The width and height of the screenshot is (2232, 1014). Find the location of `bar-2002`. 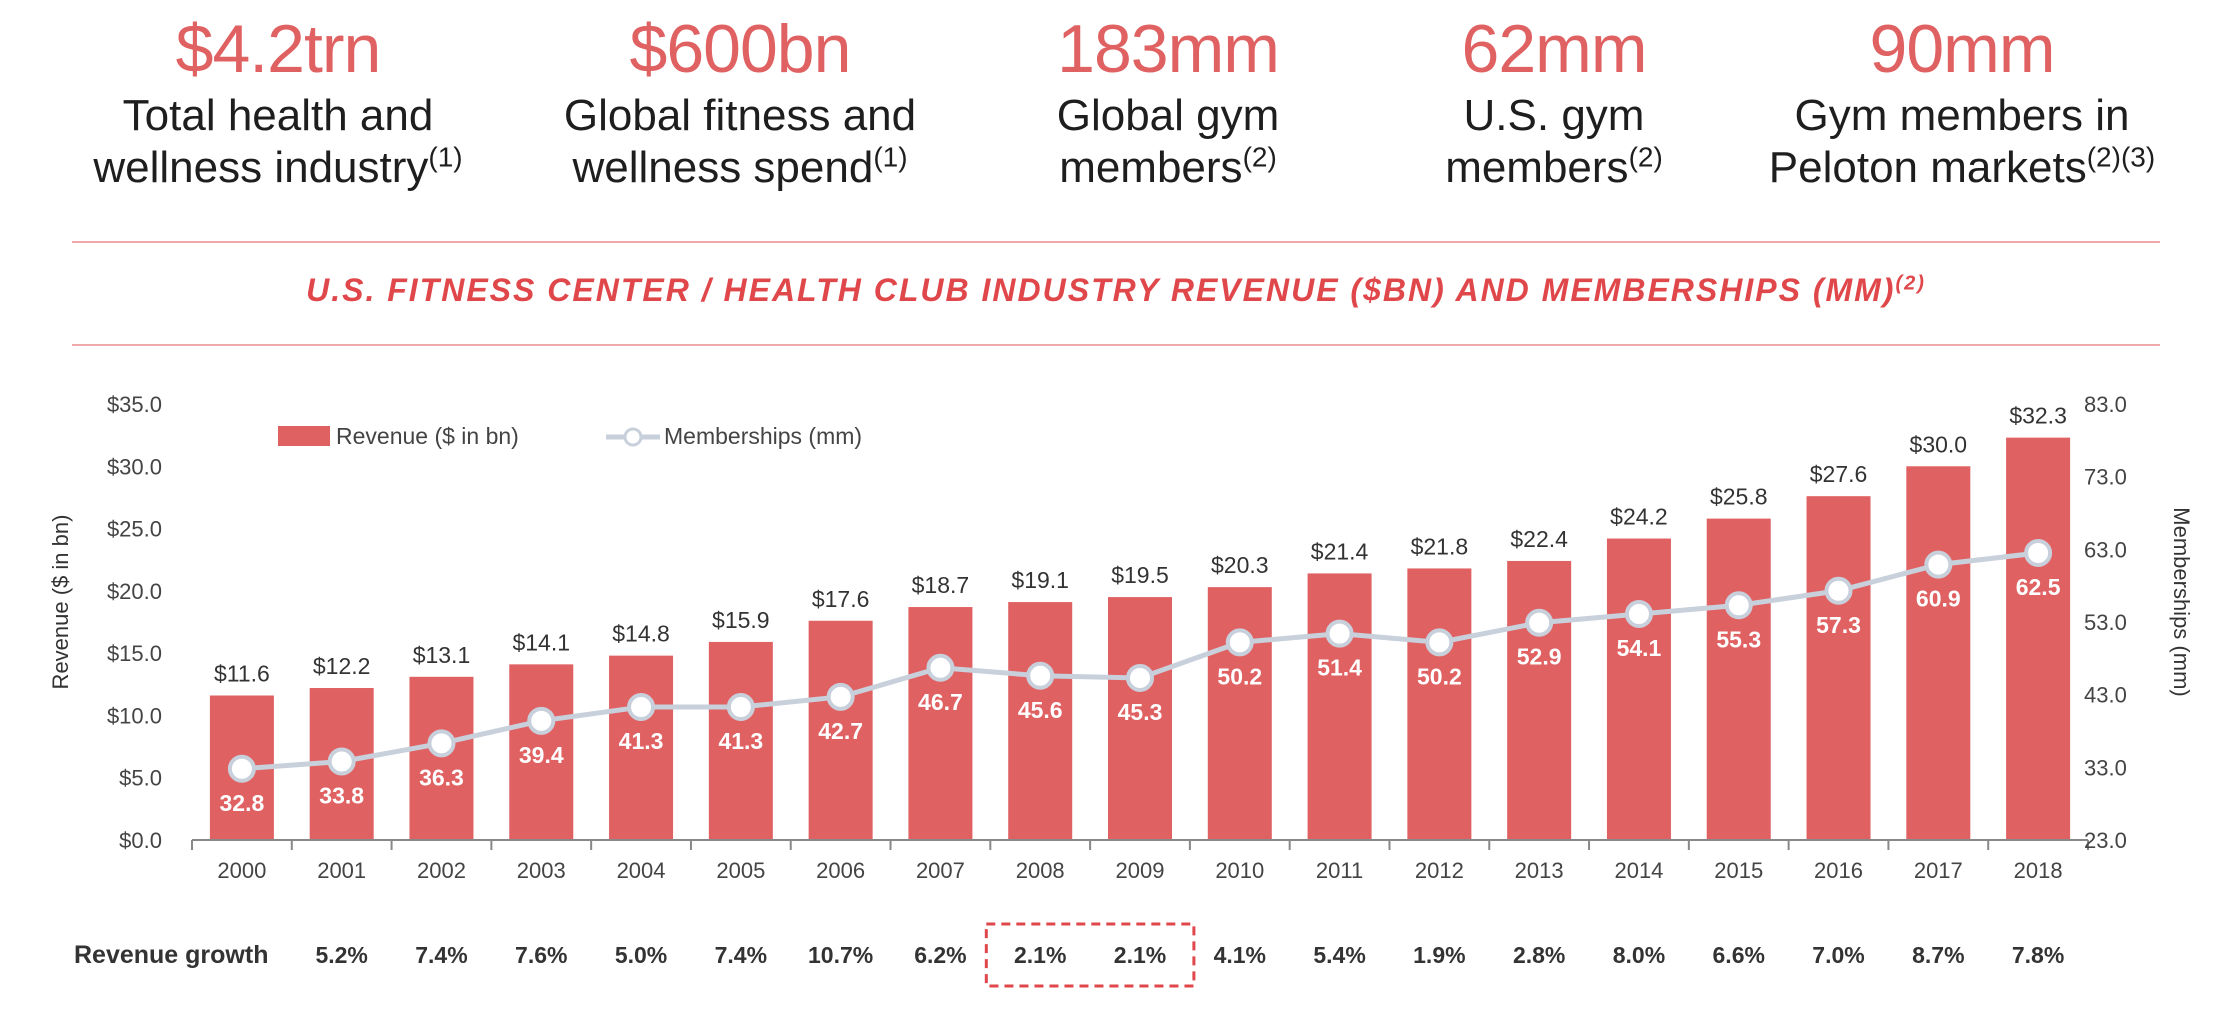

bar-2002 is located at coordinates (441, 758).